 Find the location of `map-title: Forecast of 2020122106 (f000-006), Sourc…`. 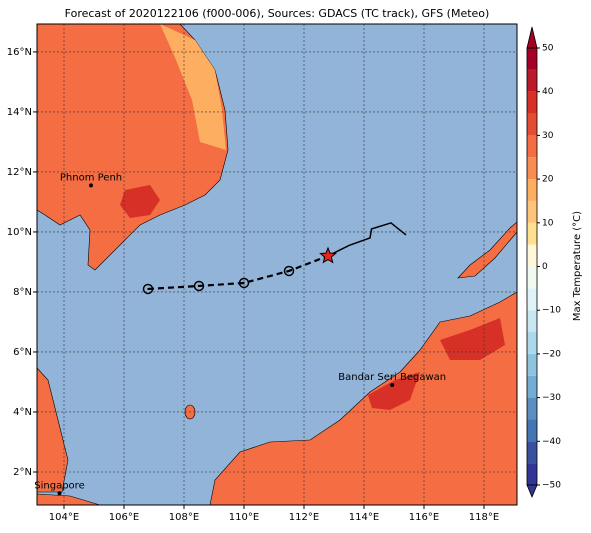

map-title: Forecast of 2020122106 (f000-006), Sourc… is located at coordinates (277, 13).